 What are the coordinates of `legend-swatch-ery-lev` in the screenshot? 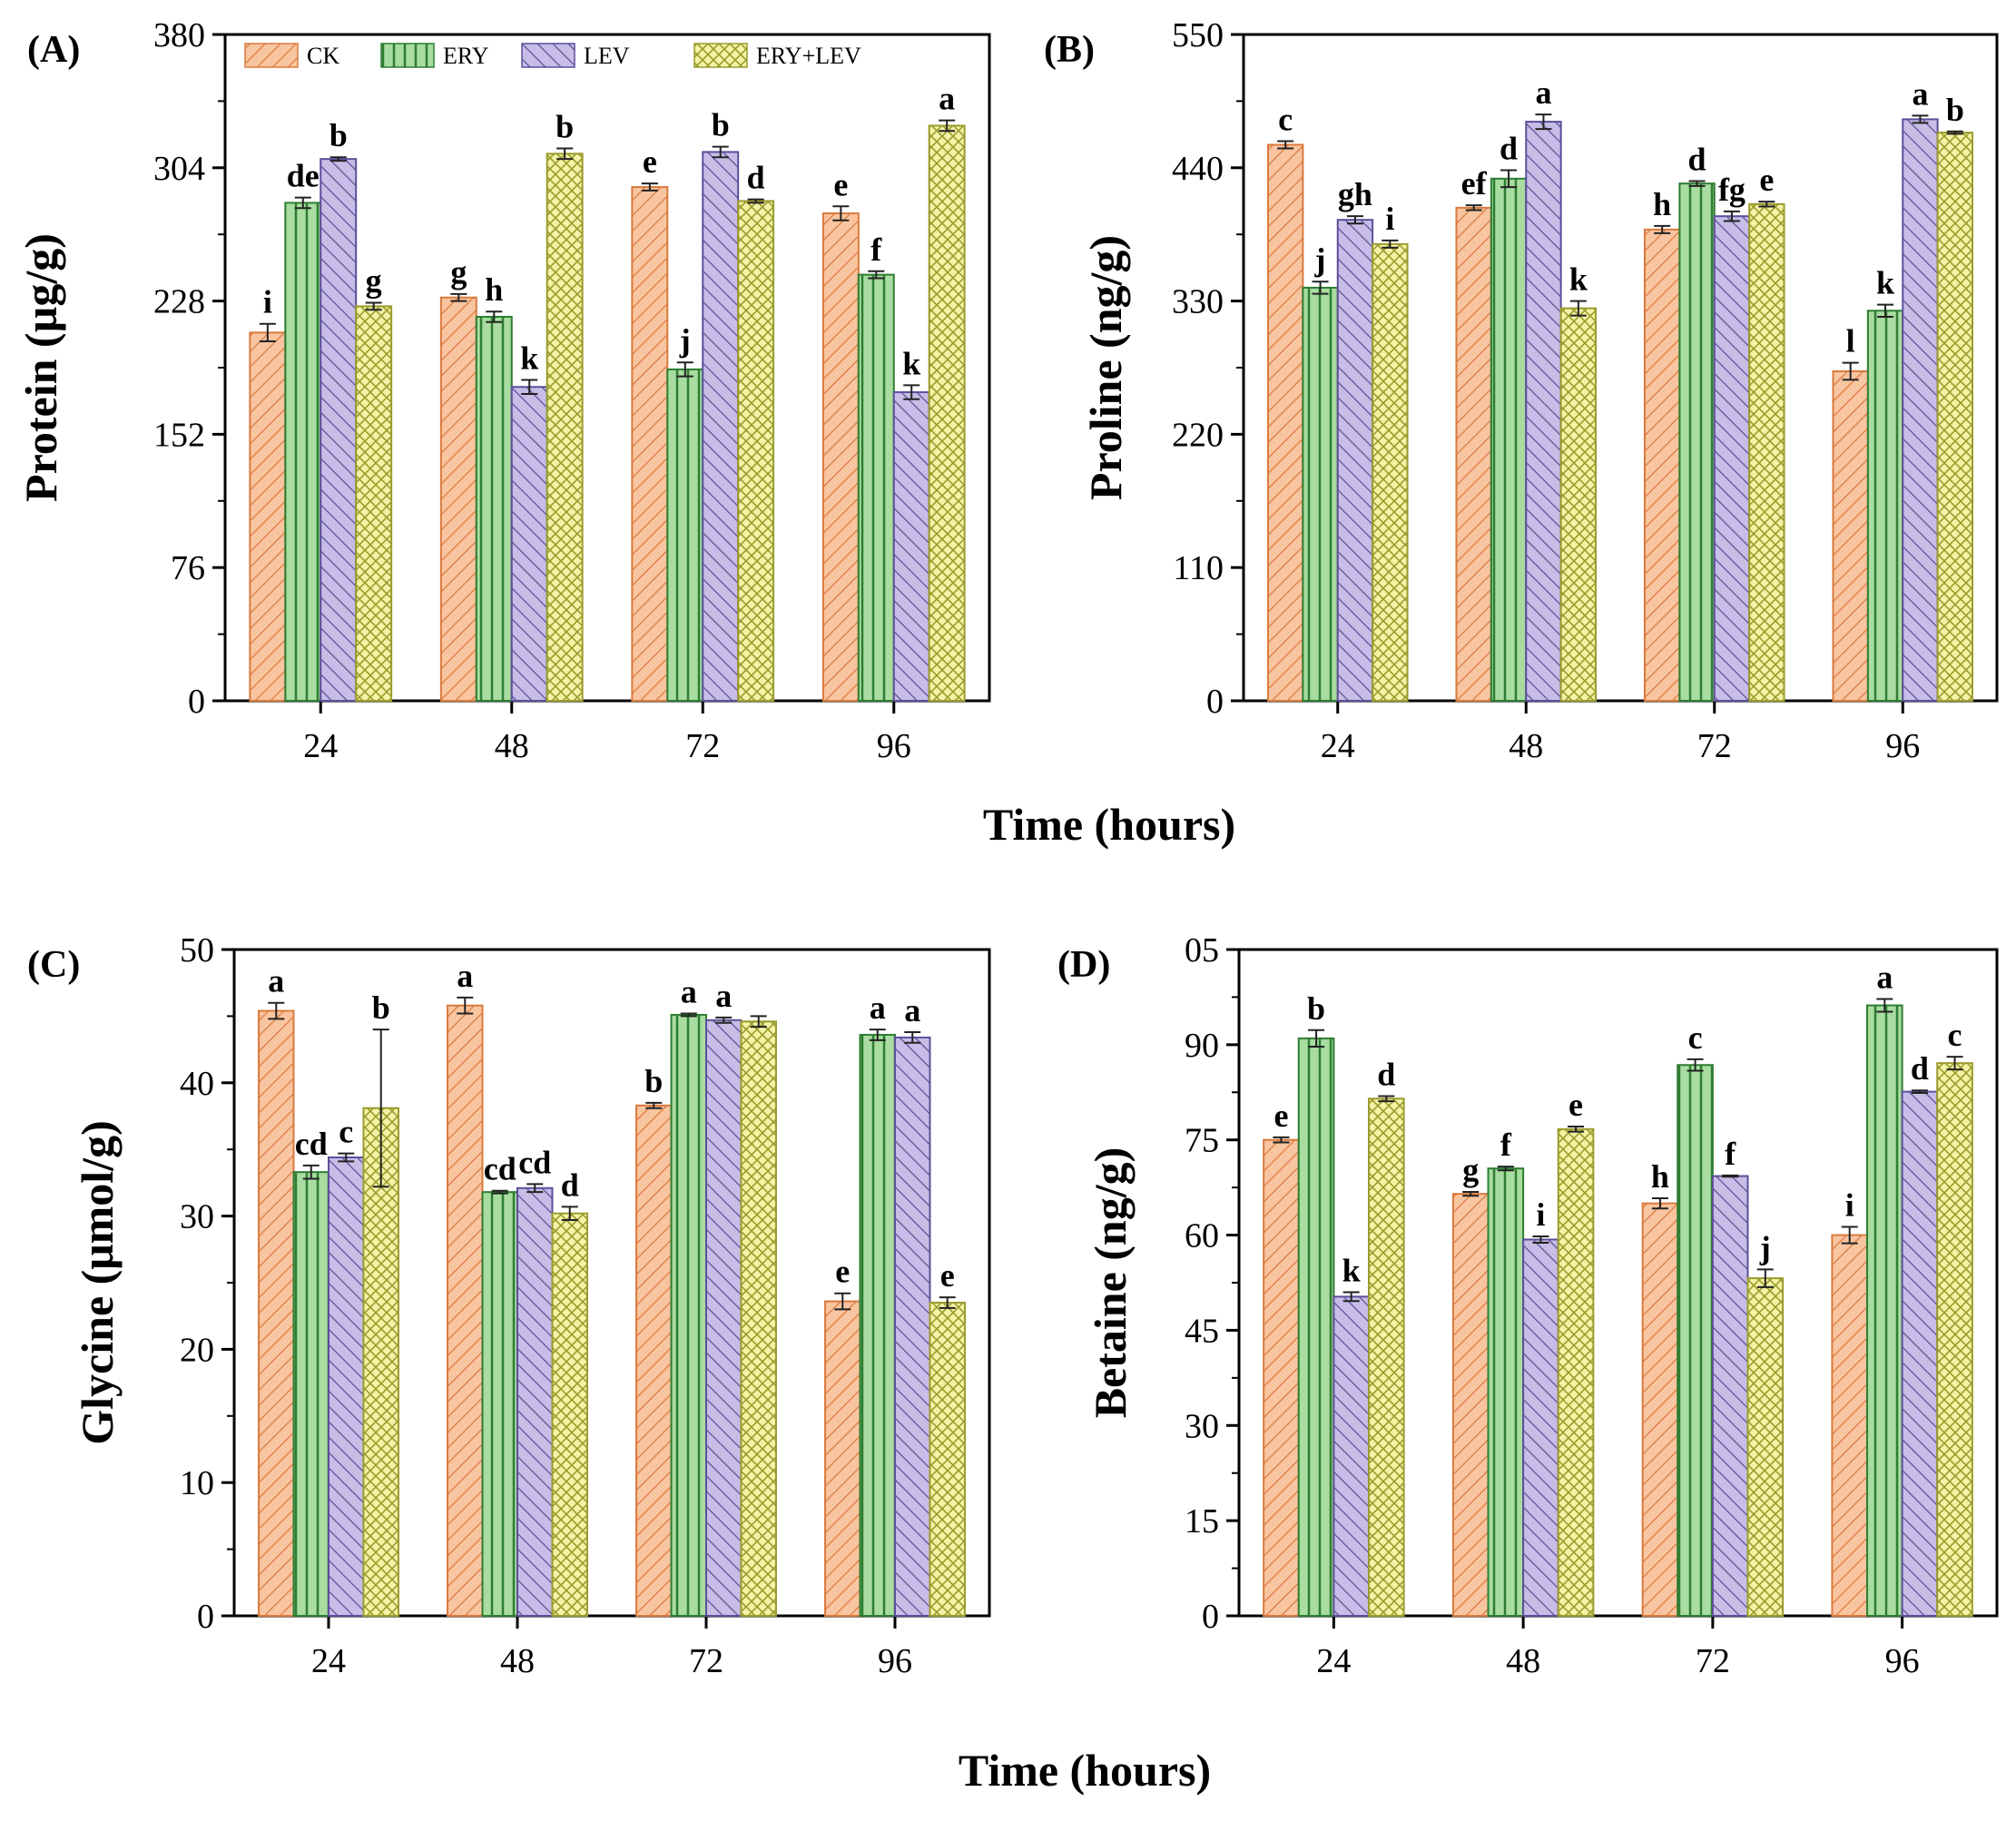 It's located at (720, 55).